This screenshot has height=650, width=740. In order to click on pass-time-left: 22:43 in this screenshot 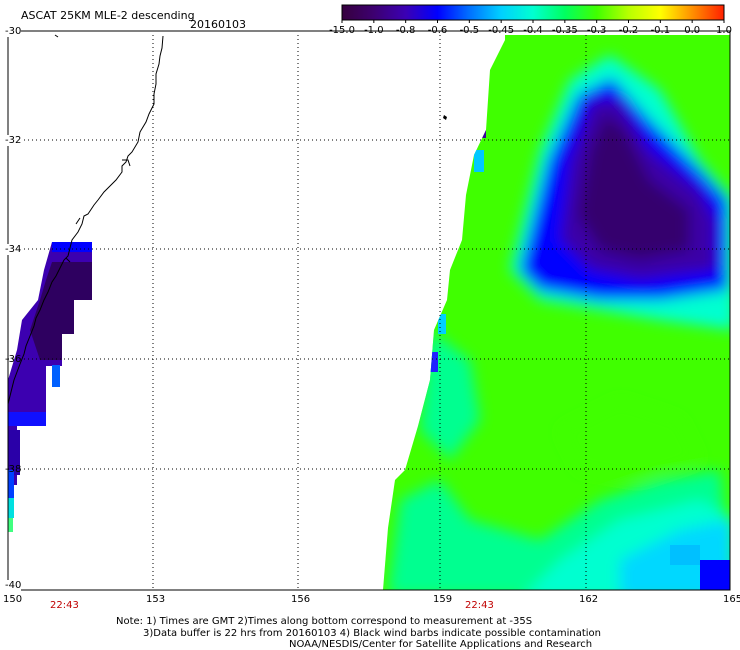, I will do `click(64, 605)`.